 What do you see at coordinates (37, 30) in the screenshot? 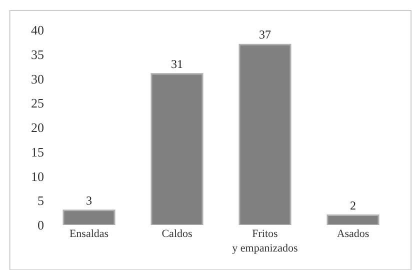
I see `y-tick-label: 40` at bounding box center [37, 30].